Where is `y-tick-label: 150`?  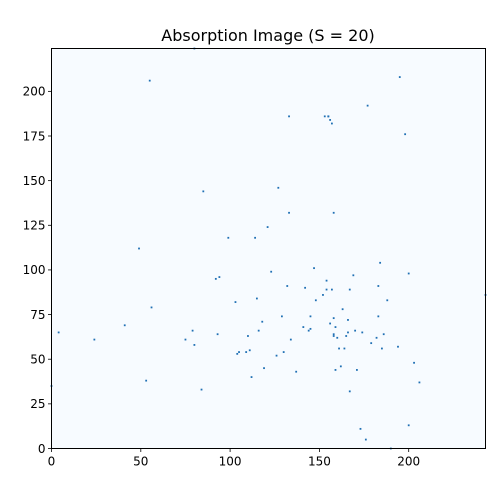
y-tick-label: 150 is located at coordinates (34, 181).